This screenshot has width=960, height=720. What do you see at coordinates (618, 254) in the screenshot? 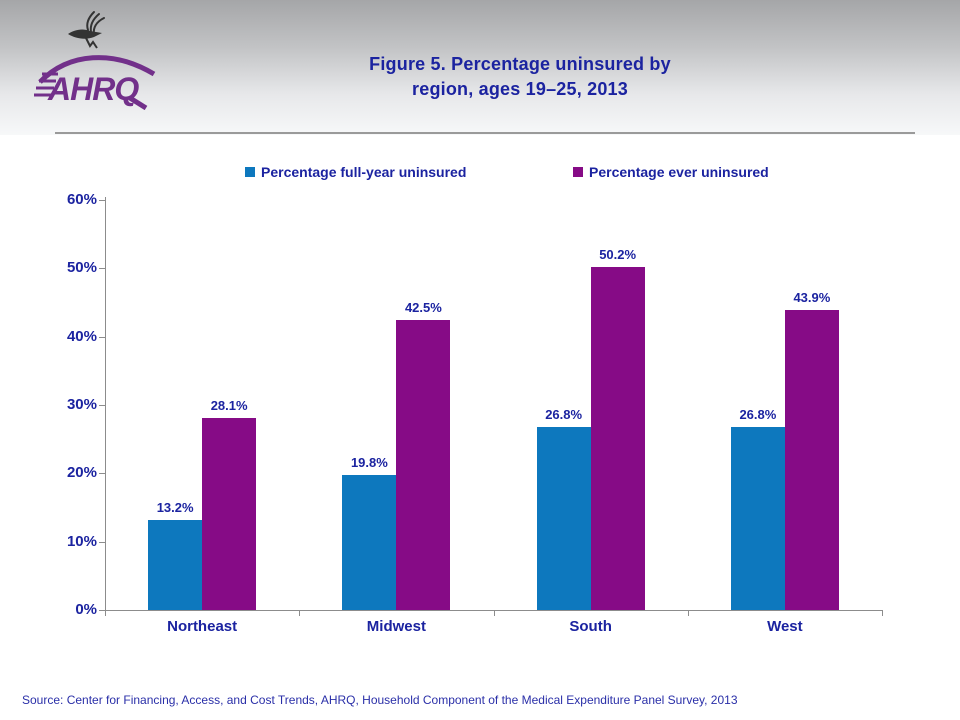
I see `bar-value-label: 50.2%` at bounding box center [618, 254].